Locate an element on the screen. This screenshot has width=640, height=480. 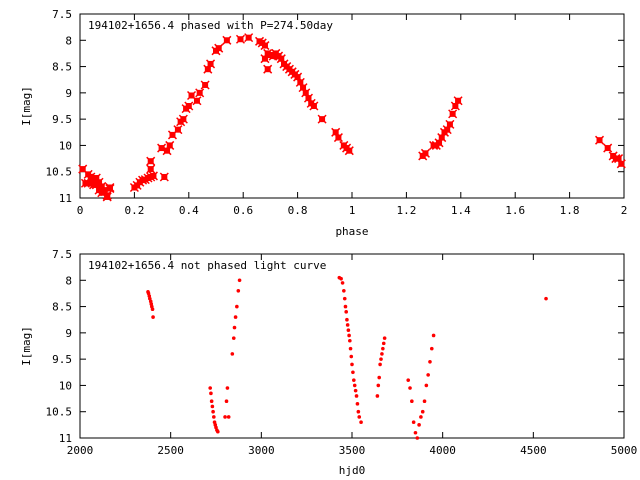
x-tick-label: 4500 is located at coordinates (533, 450).